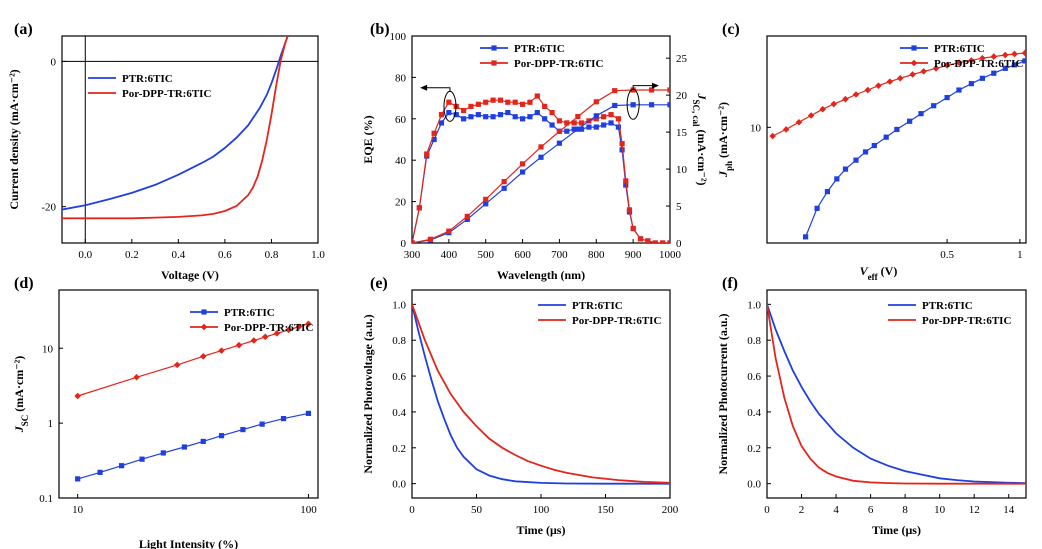  Describe the element at coordinates (485, 255) in the screenshot. I see `x-tick-label: 500` at that location.